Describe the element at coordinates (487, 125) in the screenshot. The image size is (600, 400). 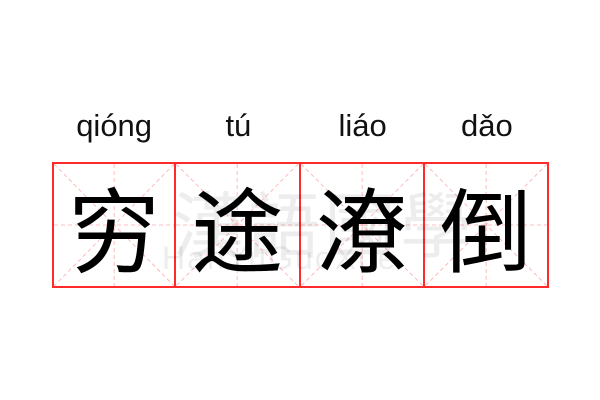
I see `pinyin-4: dǎo` at that location.